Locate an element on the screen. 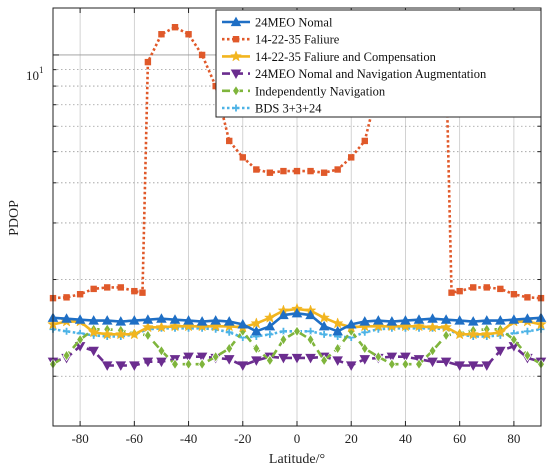 This screenshot has width=550, height=470. x-tick-label: -60 is located at coordinates (134, 438).